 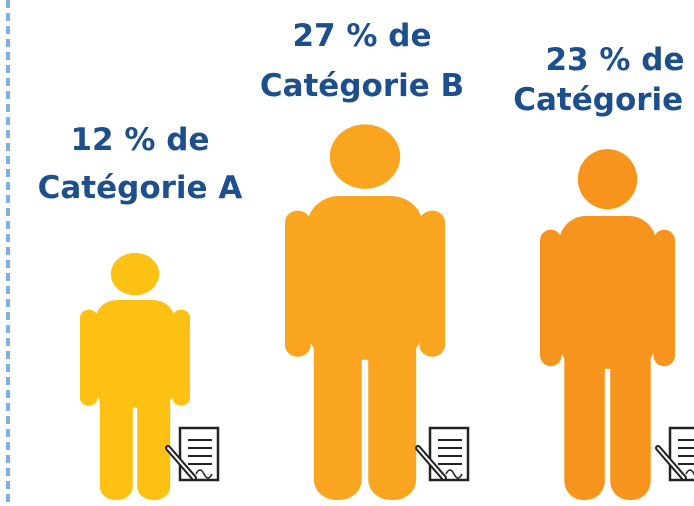 What do you see at coordinates (614, 60) in the screenshot?
I see `label: 23 % de` at bounding box center [614, 60].